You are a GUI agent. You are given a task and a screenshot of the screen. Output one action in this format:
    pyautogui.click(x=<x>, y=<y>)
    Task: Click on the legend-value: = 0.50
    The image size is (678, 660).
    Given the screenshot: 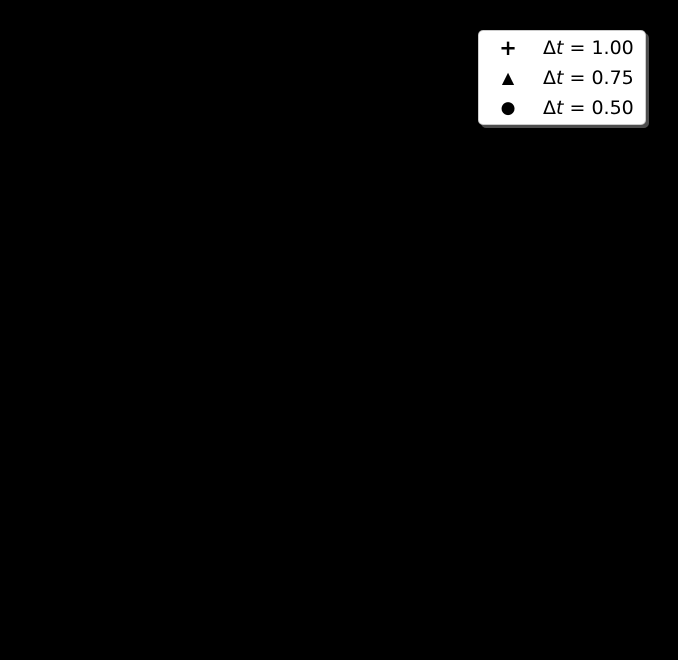 What is the action you would take?
    pyautogui.click(x=598, y=107)
    